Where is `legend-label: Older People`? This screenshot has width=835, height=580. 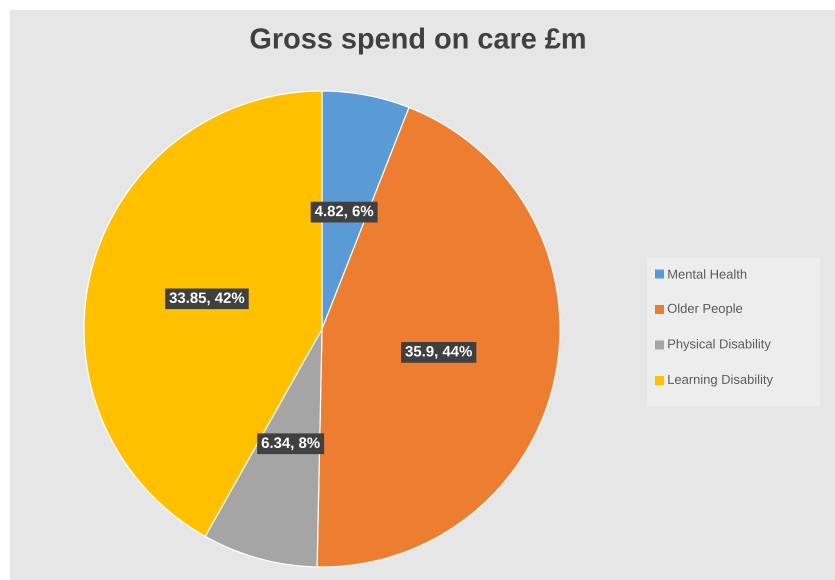 legend-label: Older People is located at coordinates (705, 309).